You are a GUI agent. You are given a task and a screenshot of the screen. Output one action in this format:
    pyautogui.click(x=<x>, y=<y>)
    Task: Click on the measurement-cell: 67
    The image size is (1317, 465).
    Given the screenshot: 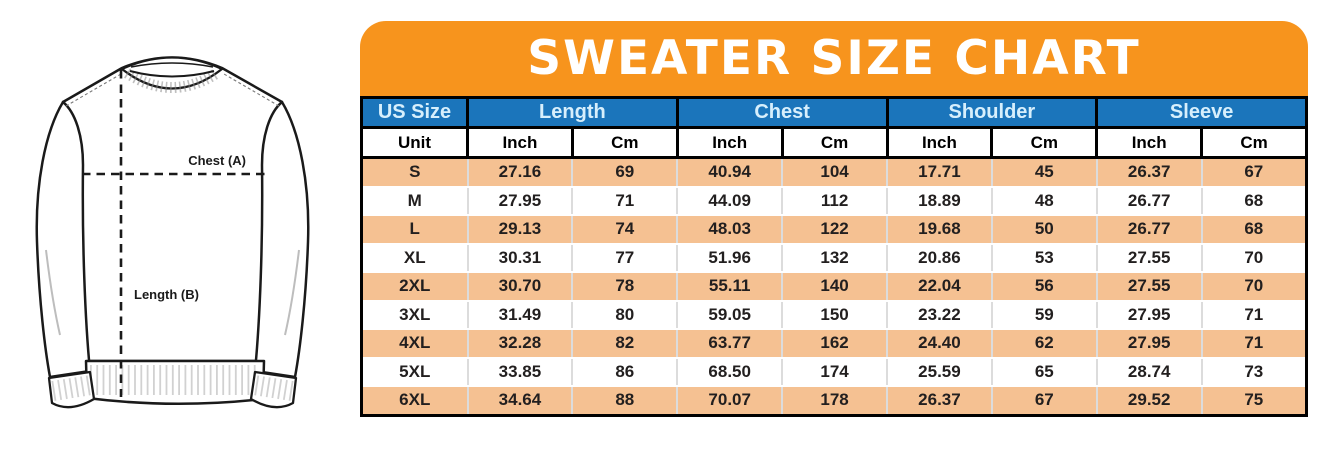 What is the action you would take?
    pyautogui.click(x=1253, y=172)
    